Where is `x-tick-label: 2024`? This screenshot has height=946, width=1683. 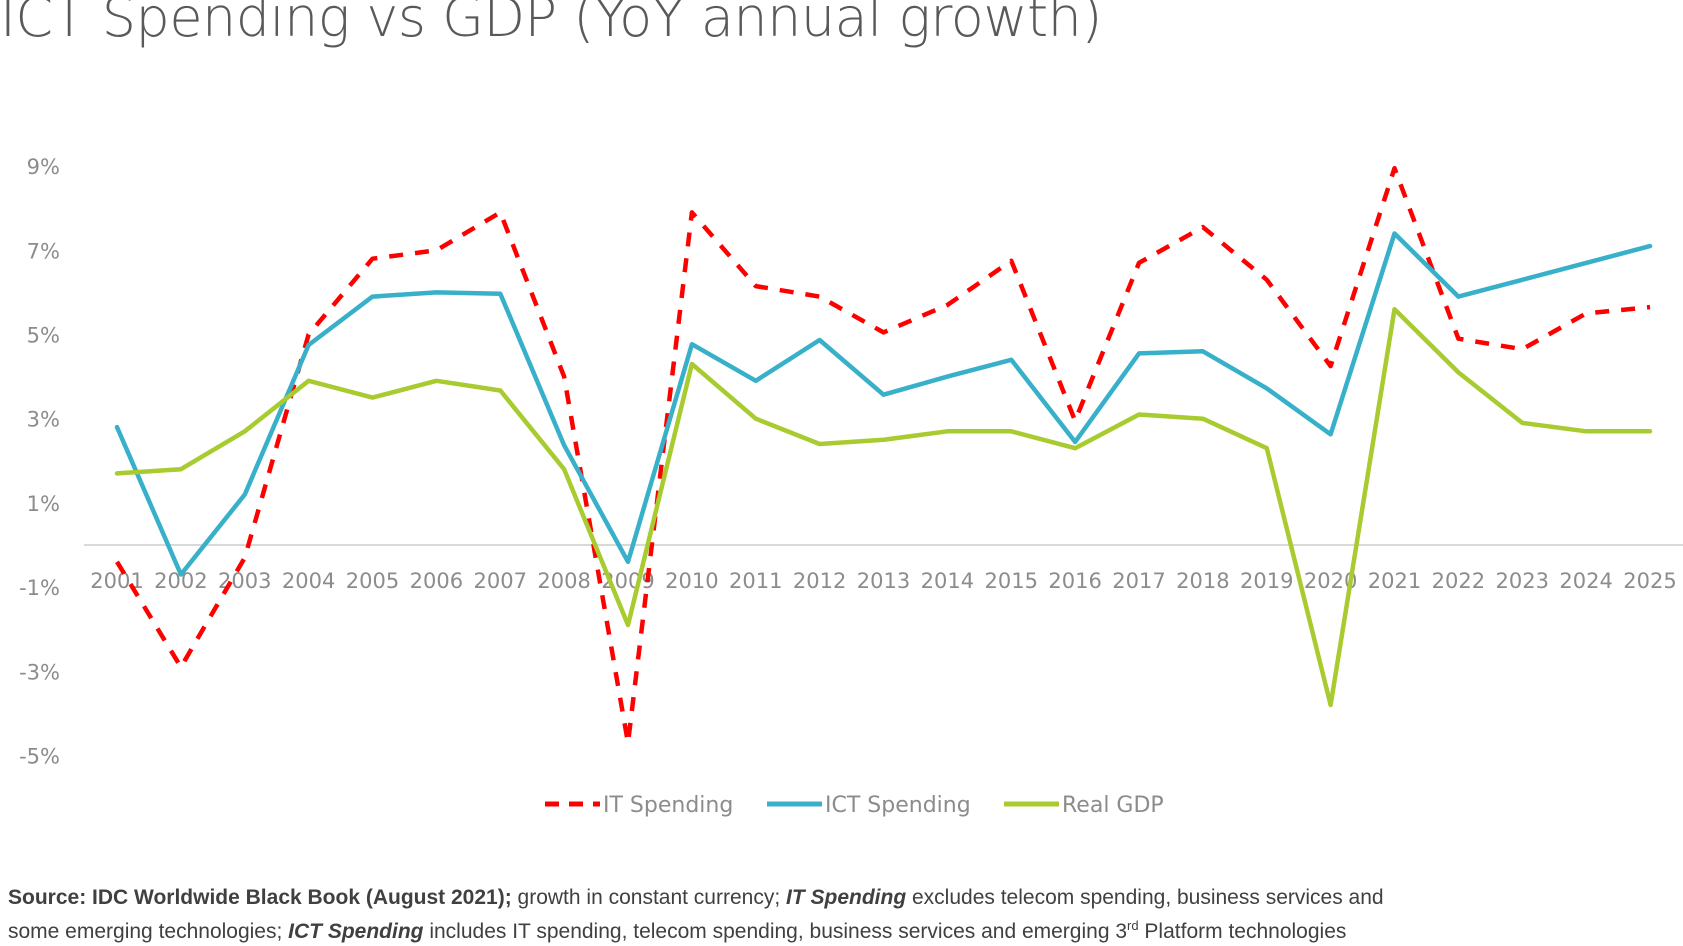 x-tick-label: 2024 is located at coordinates (1585, 581).